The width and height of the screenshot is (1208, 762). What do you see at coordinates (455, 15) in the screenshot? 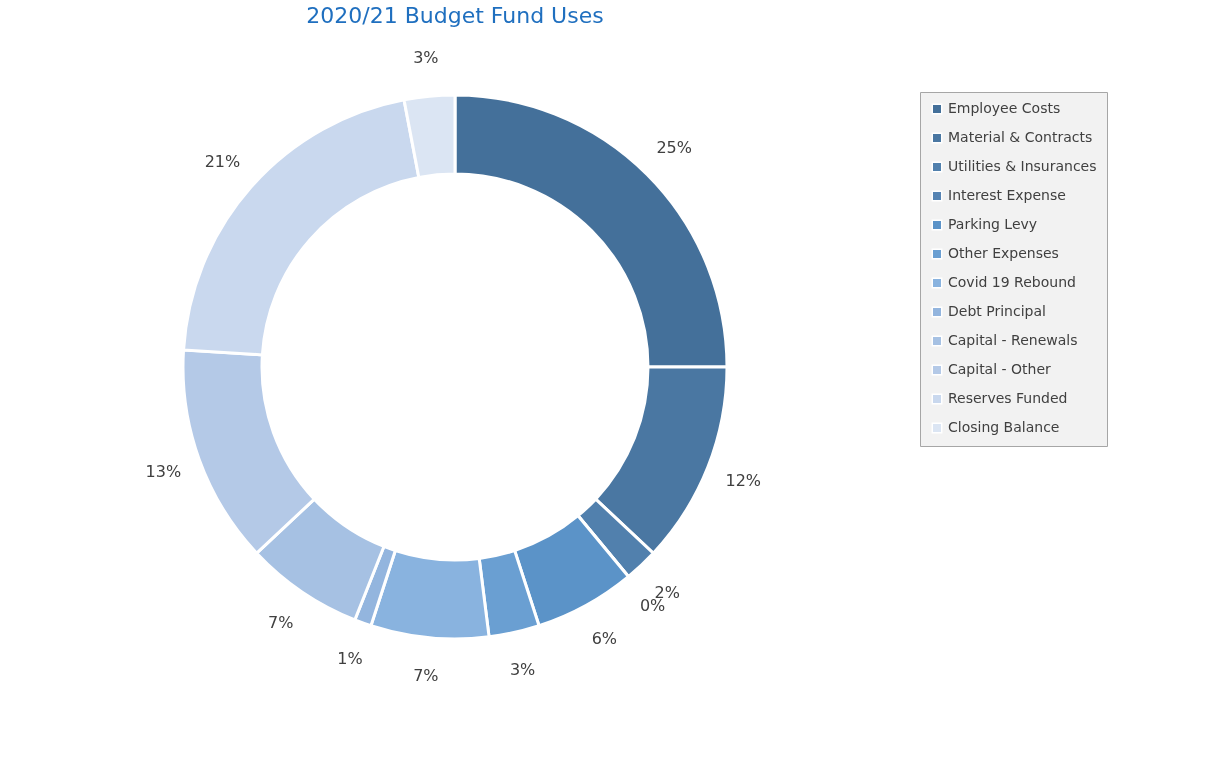
I see `chart-title: 2020/21 Budget Fund Uses` at bounding box center [455, 15].